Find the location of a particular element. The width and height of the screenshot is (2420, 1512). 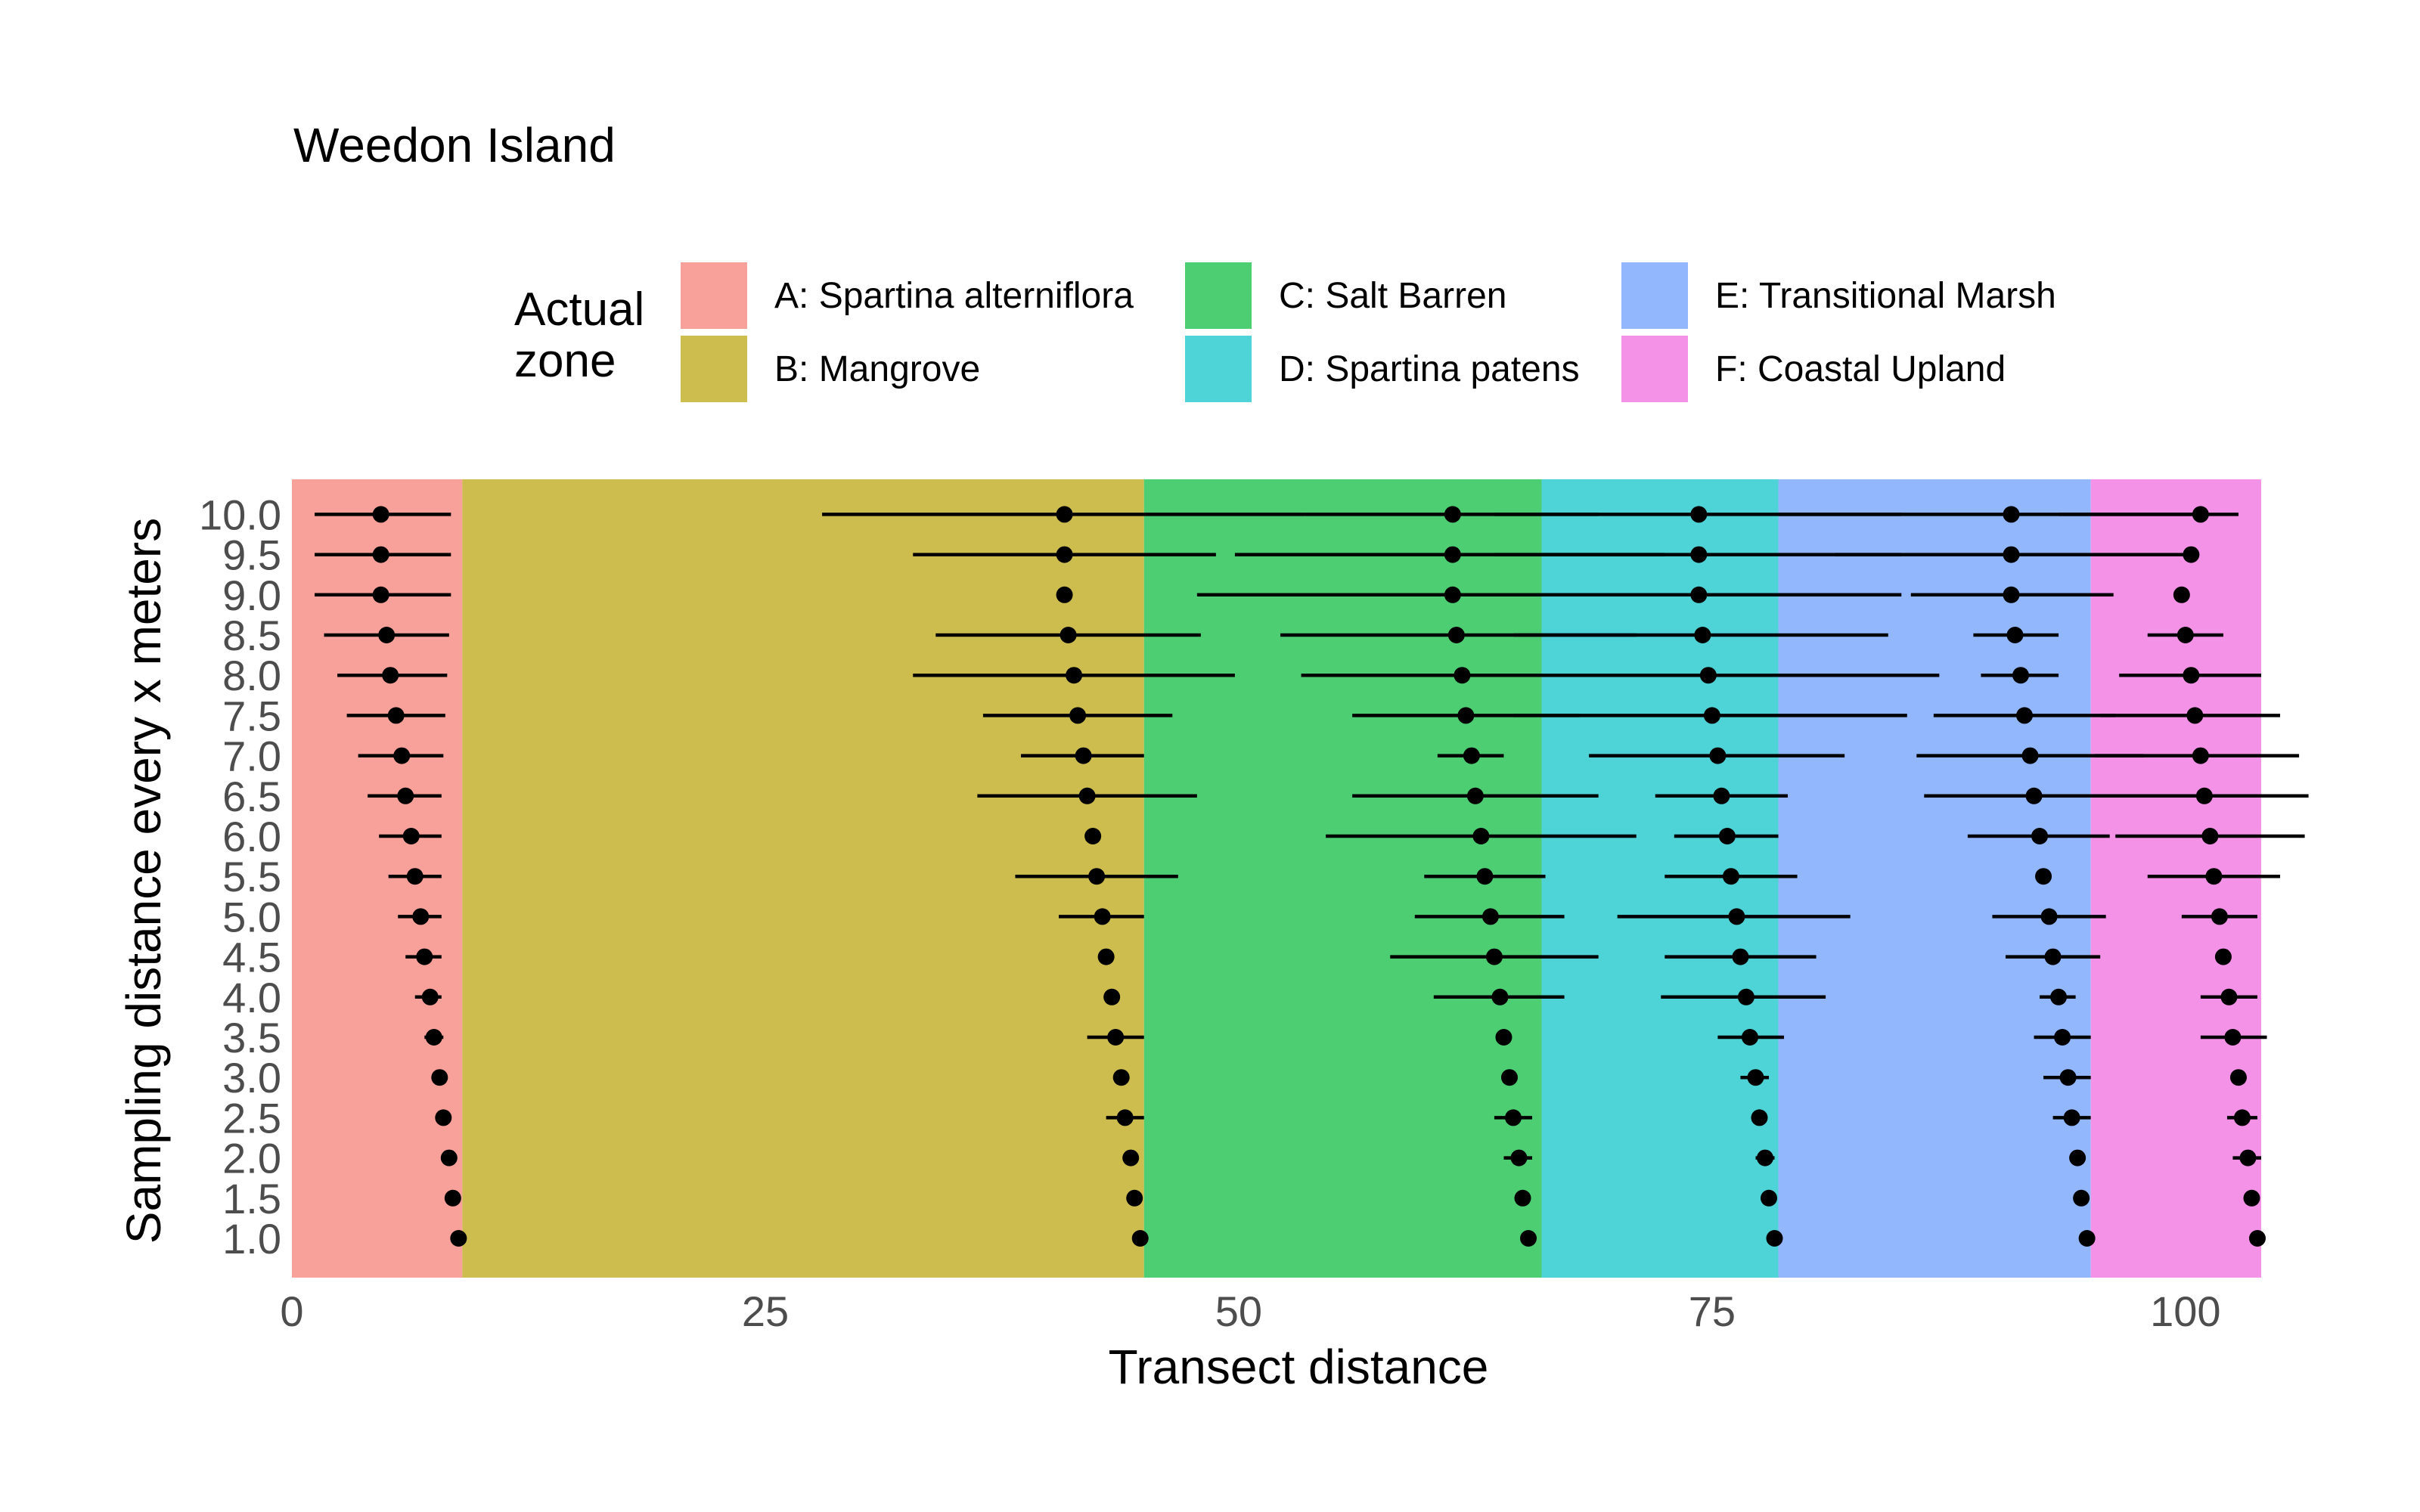

x-axis: 0 25 50 75 100 is located at coordinates (1250, 1311).